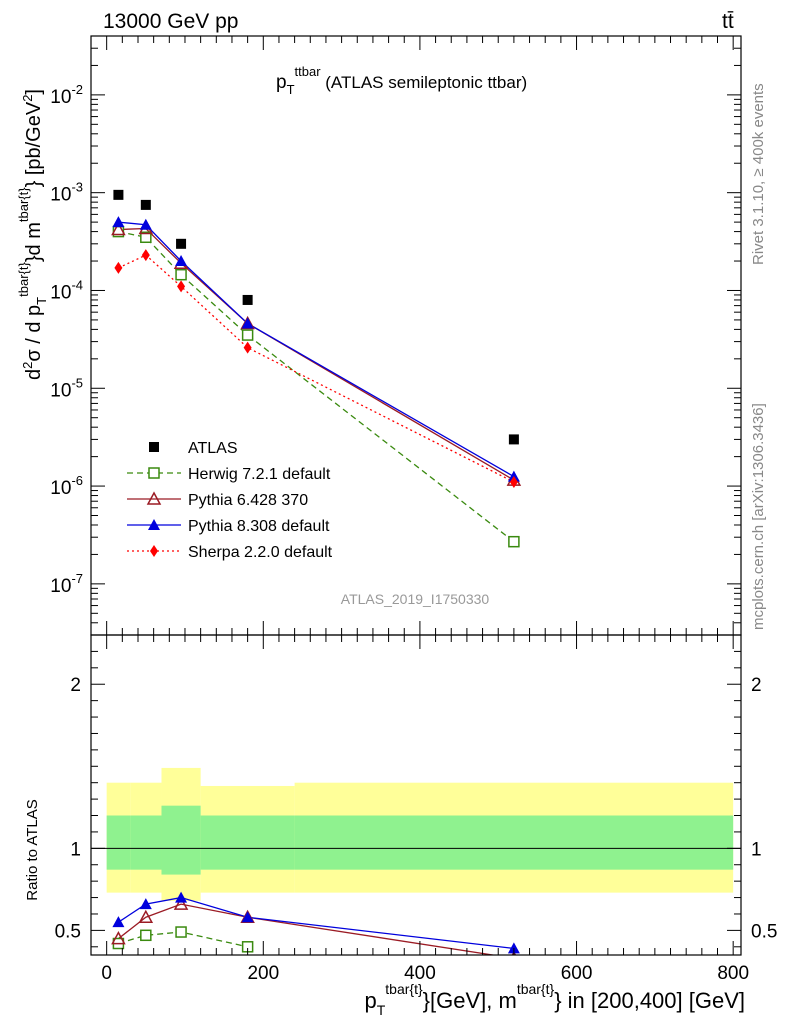 Image resolution: width=786 pixels, height=1024 pixels. I want to click on main-title-rest: (ATLAS semileptonic ttbar), so click(424, 82).